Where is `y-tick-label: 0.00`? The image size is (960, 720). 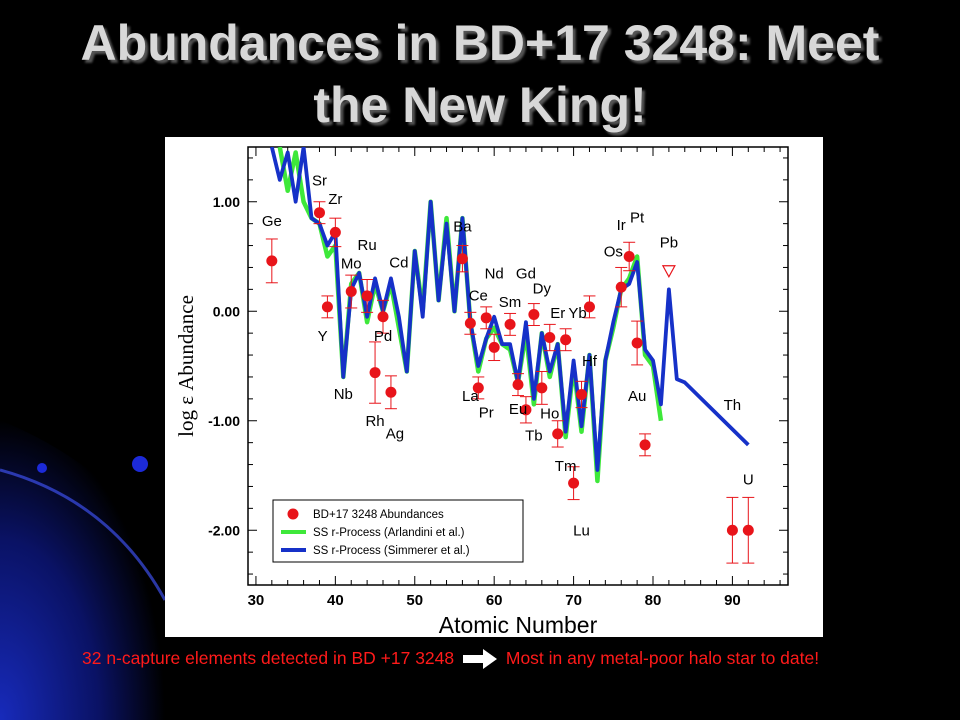
y-tick-label: 0.00 is located at coordinates (226, 311).